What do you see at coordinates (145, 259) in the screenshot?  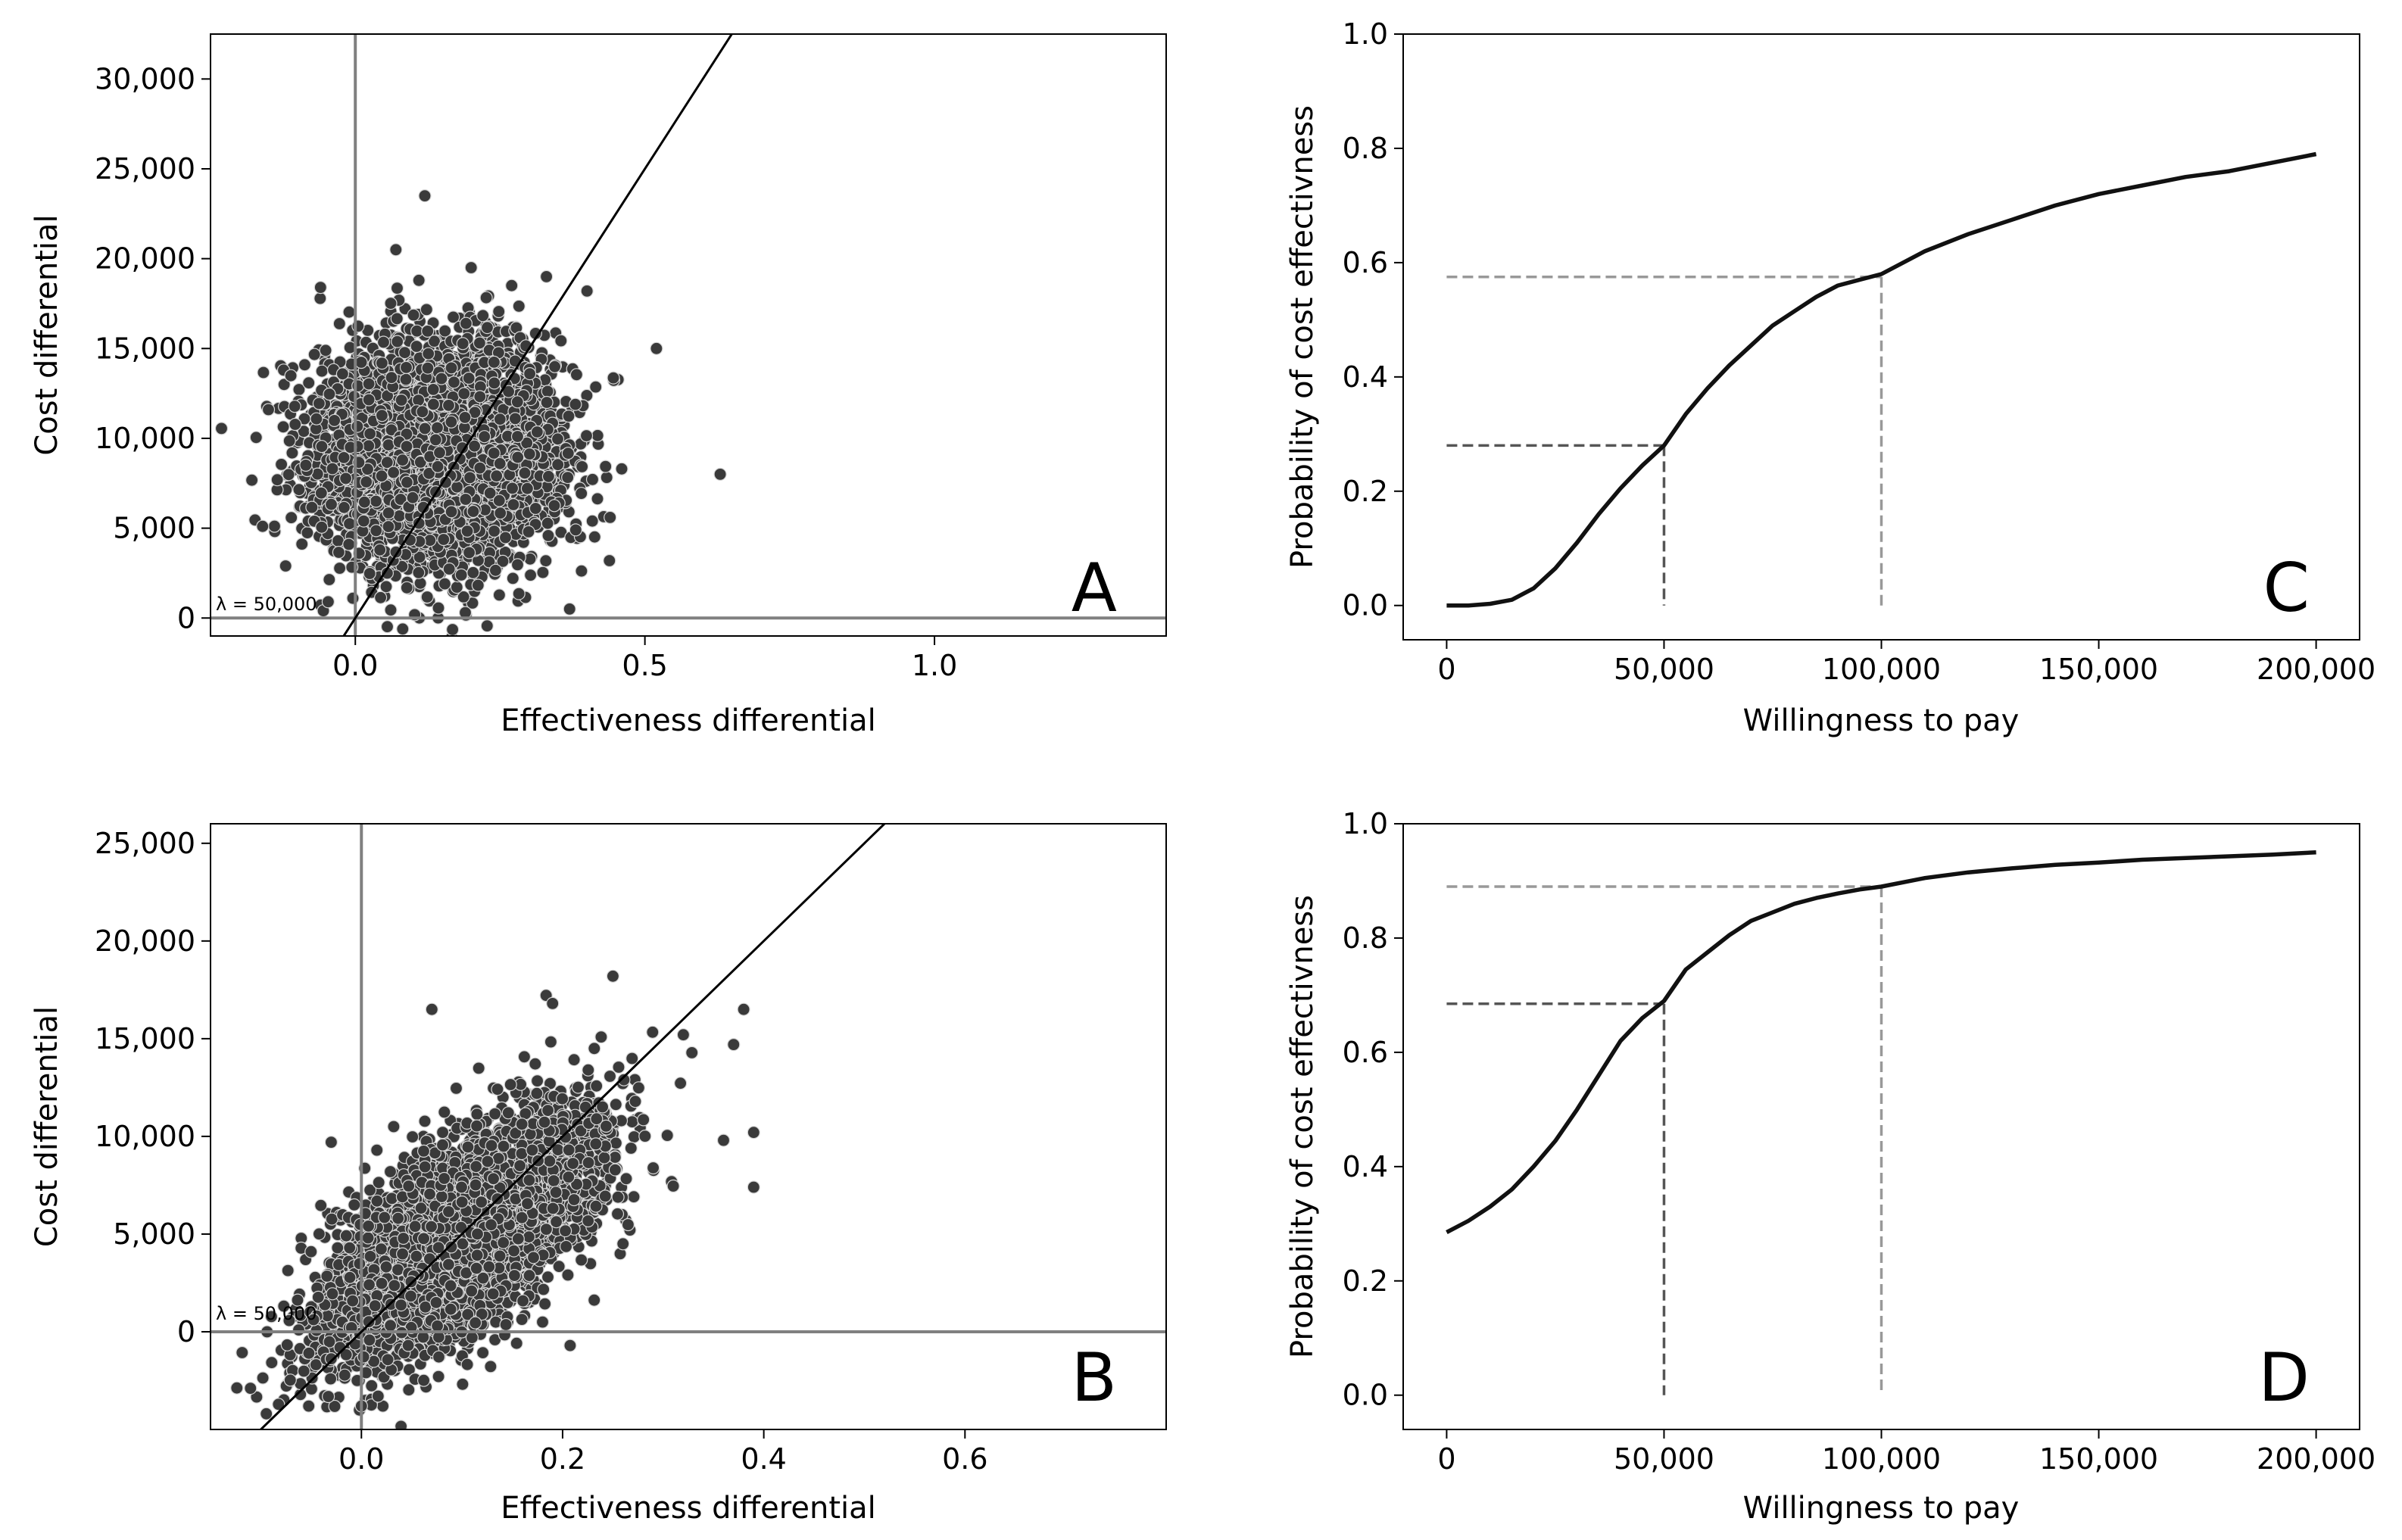 I see `panel-a-y-tick-label: 20,000` at bounding box center [145, 259].